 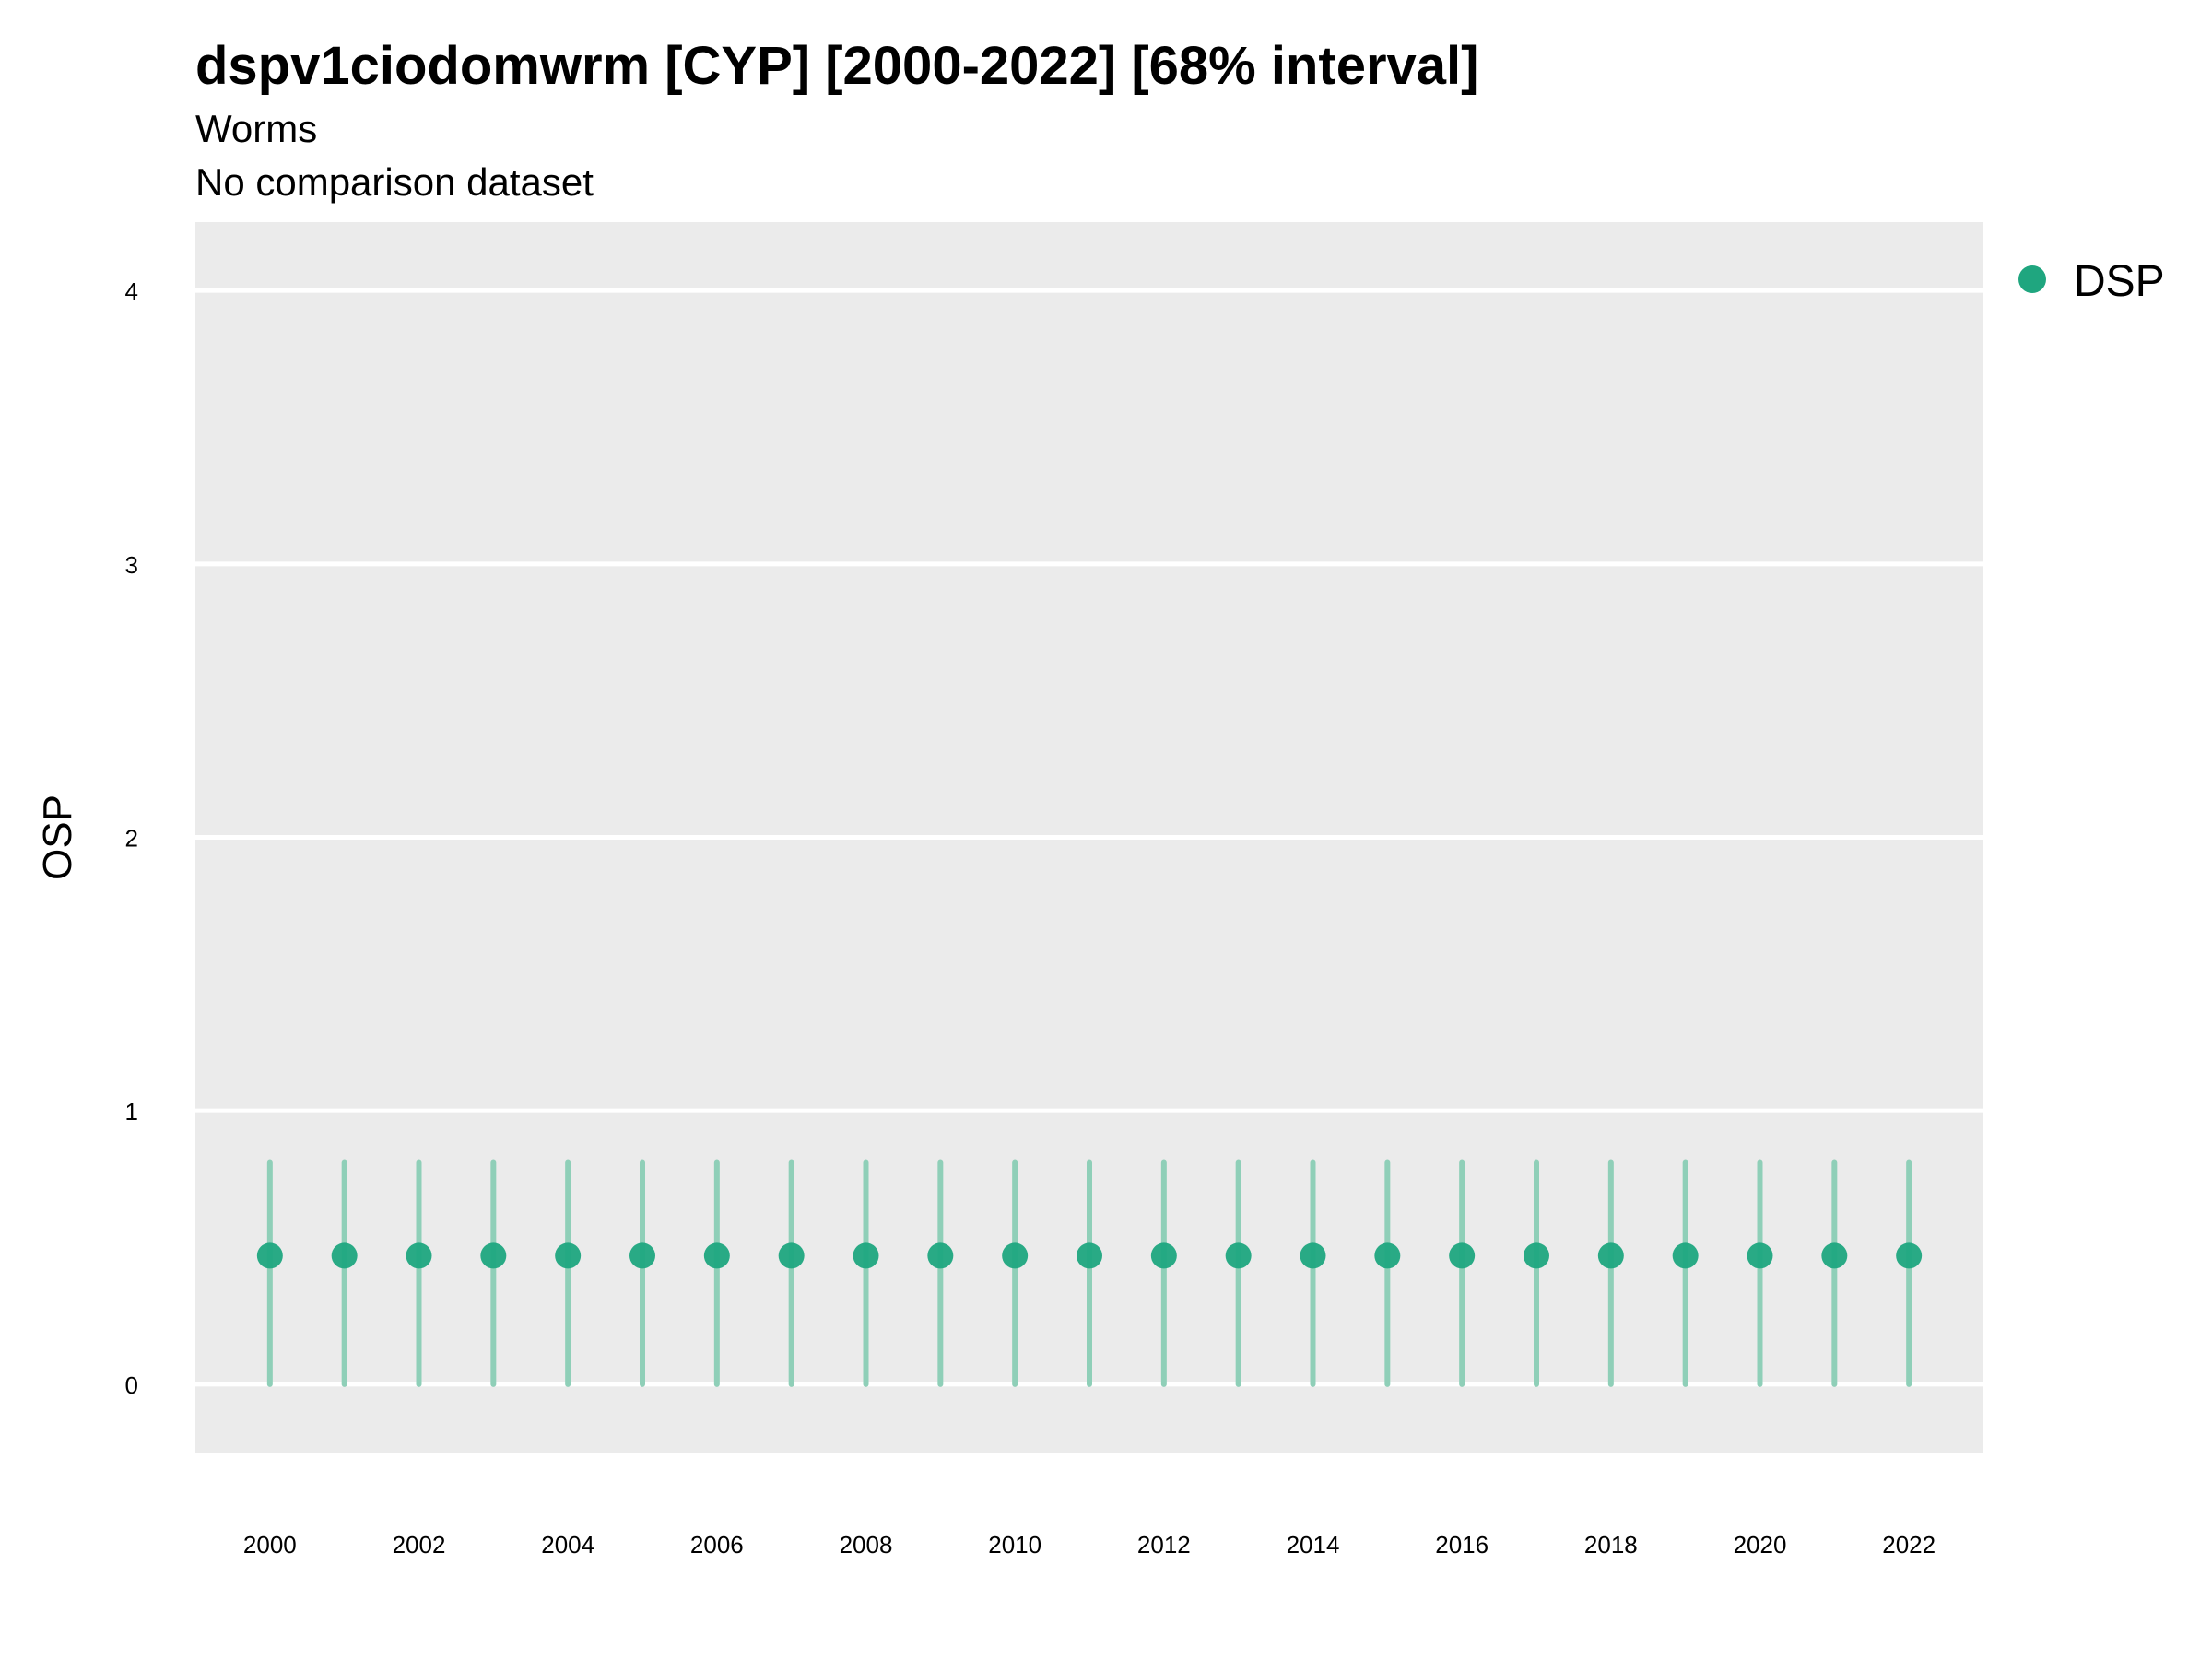 I want to click on data-point-2016, so click(x=1462, y=1255).